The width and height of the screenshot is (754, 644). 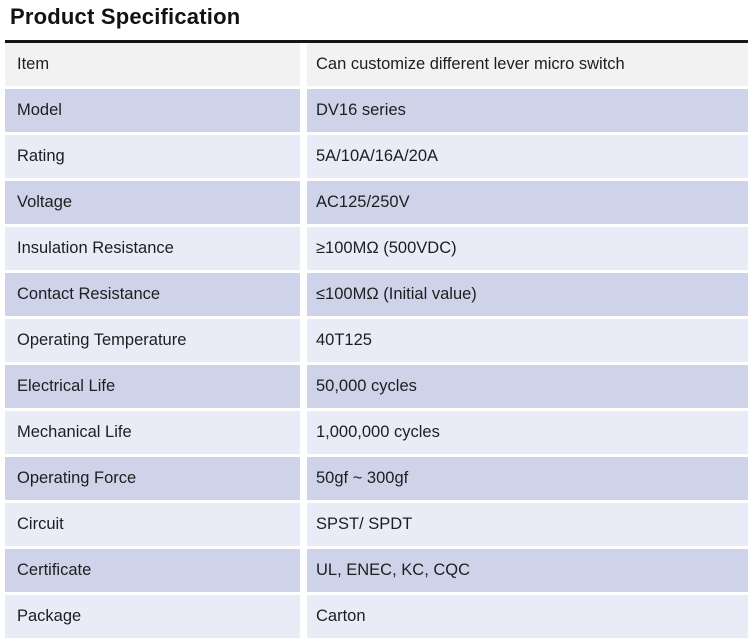 I want to click on table-row: Mechanical Life 1,000,000 cycles, so click(x=376, y=432).